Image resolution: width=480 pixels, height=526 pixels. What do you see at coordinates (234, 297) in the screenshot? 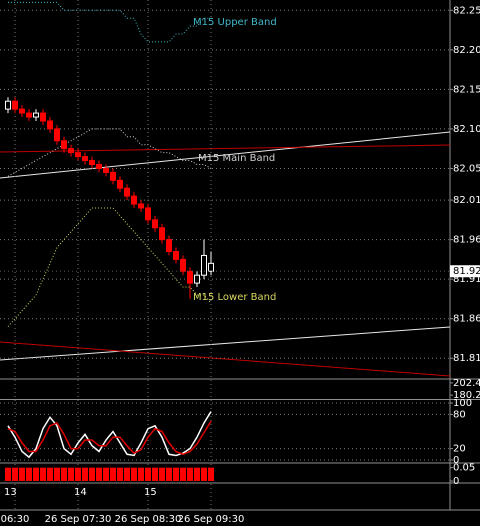
I see `band-label: M15 Lower Band` at bounding box center [234, 297].